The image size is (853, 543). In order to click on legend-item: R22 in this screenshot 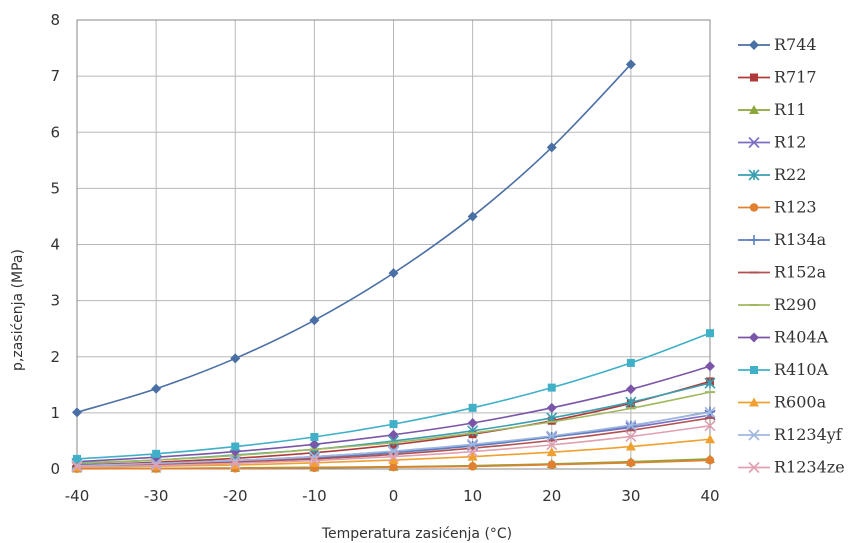, I will do `click(772, 174)`.